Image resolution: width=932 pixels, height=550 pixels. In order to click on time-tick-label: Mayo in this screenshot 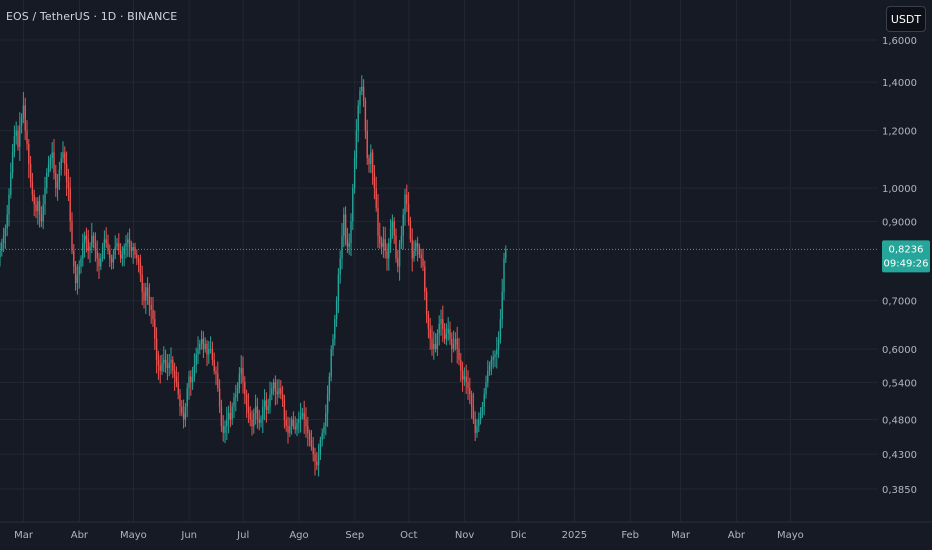, I will do `click(790, 535)`.